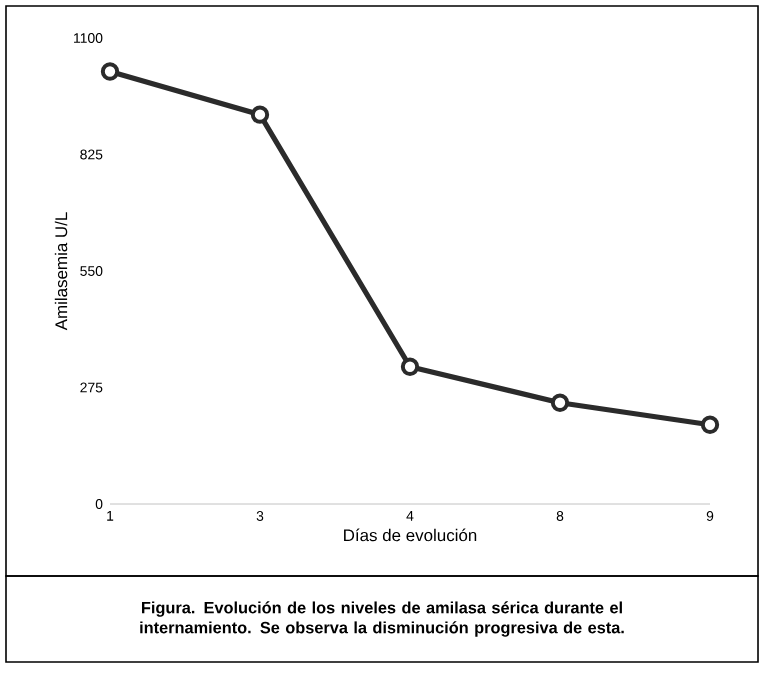  What do you see at coordinates (61, 271) in the screenshot?
I see `y-axis-title: Amilasemia U/L` at bounding box center [61, 271].